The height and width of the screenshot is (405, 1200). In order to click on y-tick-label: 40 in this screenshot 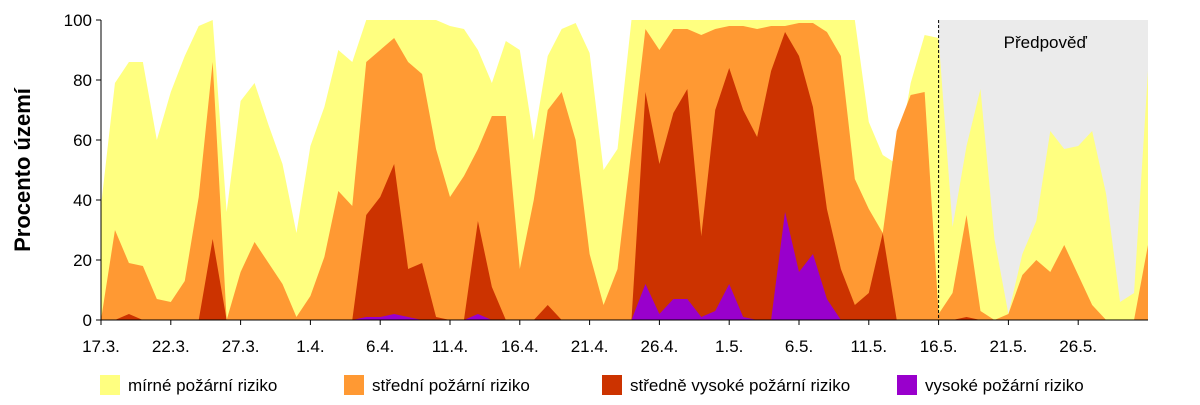, I will do `click(82, 200)`.